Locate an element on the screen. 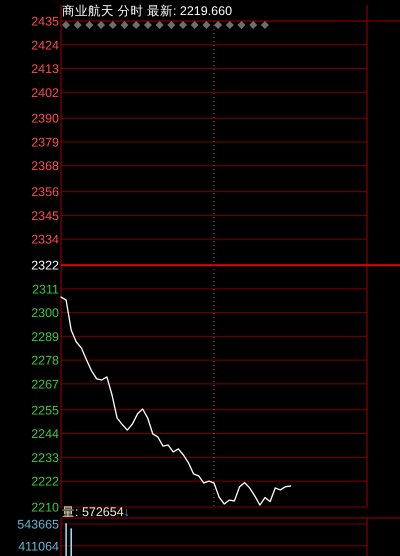 This screenshot has width=400, height=556. y-tick-label: 2424 is located at coordinates (45, 45).